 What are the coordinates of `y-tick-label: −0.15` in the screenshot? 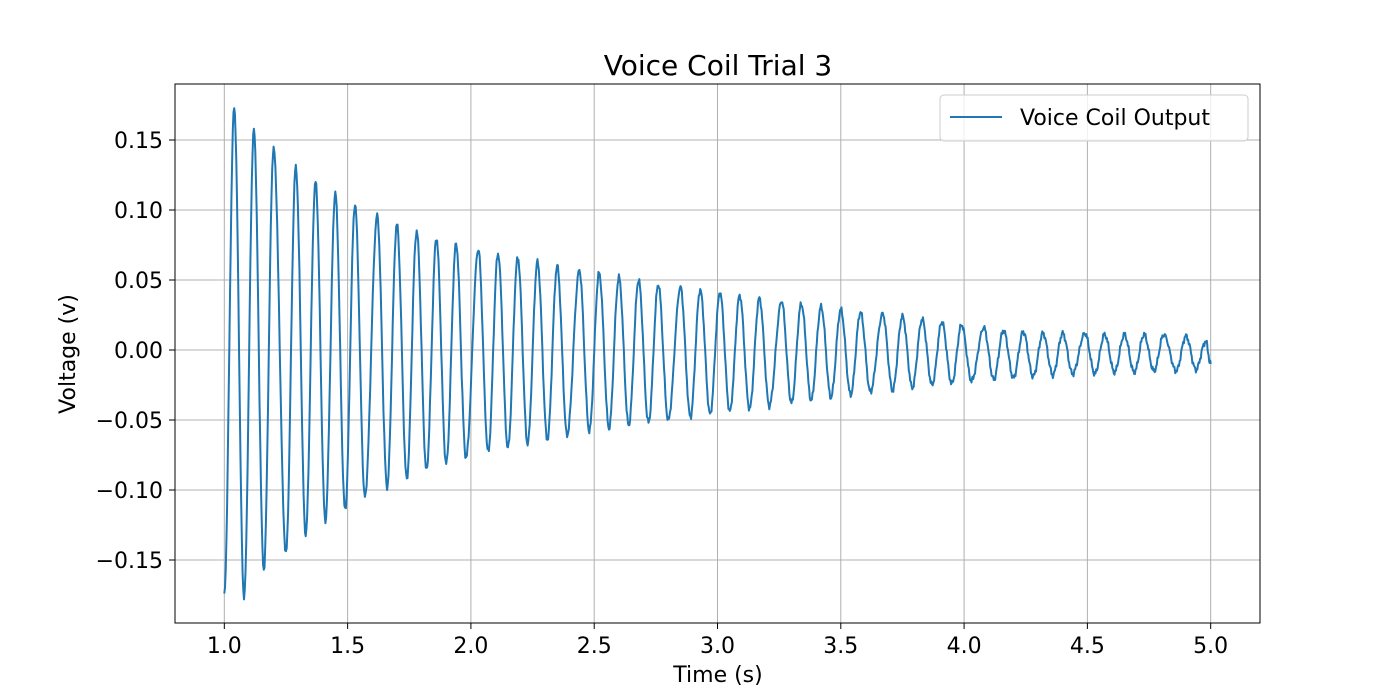 It's located at (129, 561).